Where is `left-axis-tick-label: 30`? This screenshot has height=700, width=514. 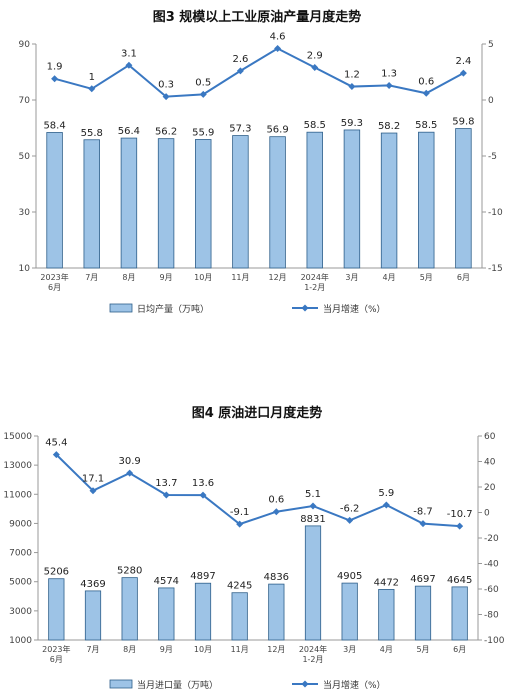
left-axis-tick-label: 30 is located at coordinates (25, 213).